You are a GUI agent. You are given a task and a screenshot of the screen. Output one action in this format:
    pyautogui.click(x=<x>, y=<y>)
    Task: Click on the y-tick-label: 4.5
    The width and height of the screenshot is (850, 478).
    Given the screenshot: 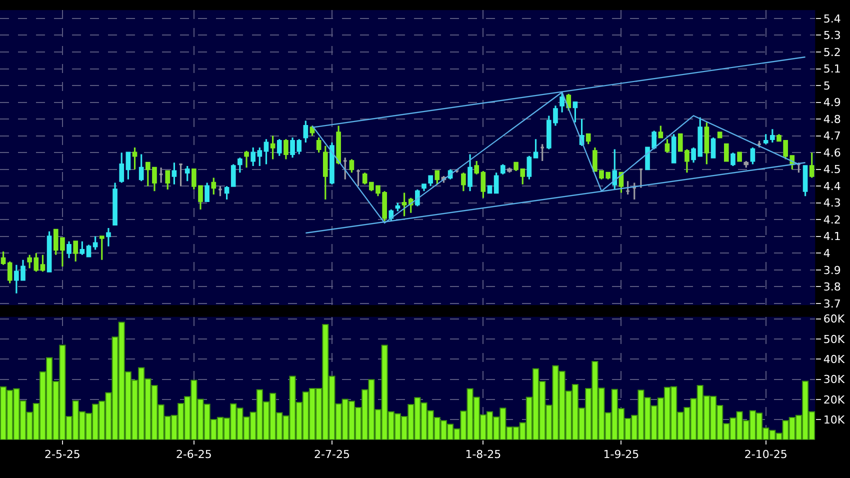 What is the action you would take?
    pyautogui.click(x=832, y=169)
    